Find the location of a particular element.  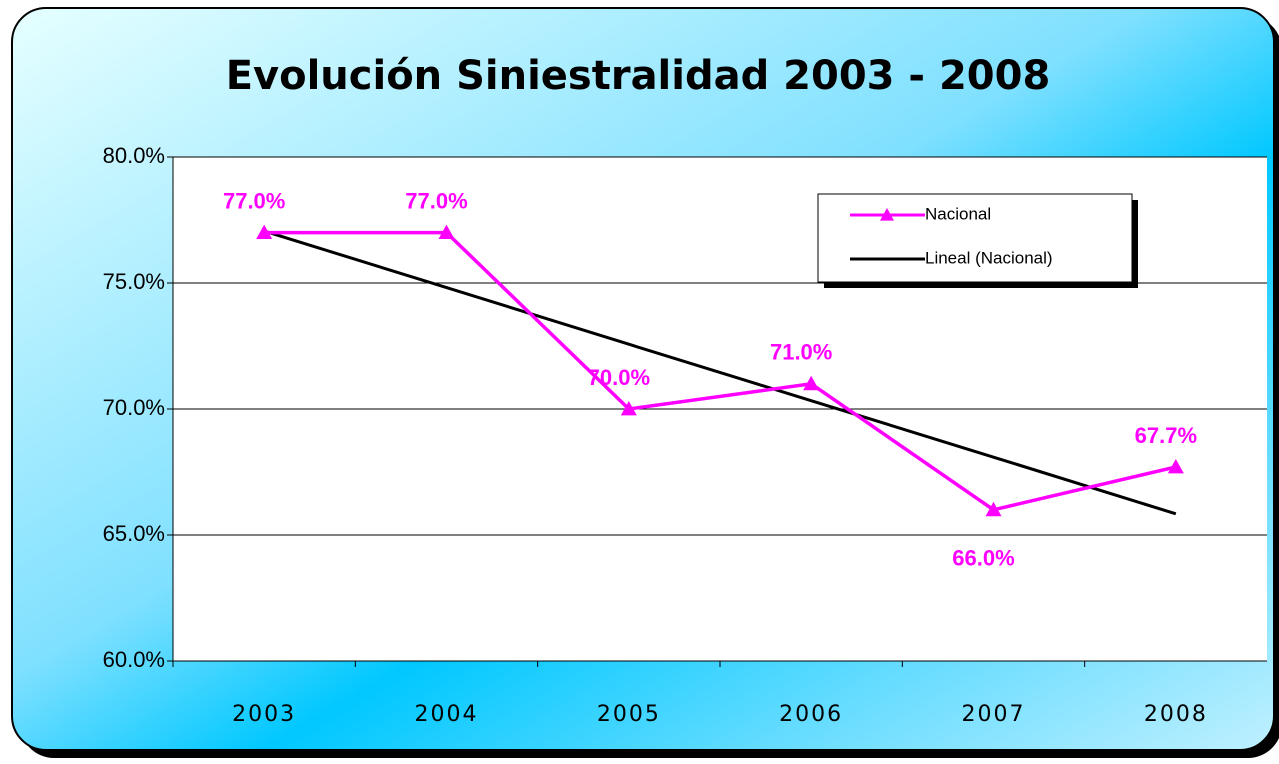

x-tick-label: 2005 is located at coordinates (629, 714).